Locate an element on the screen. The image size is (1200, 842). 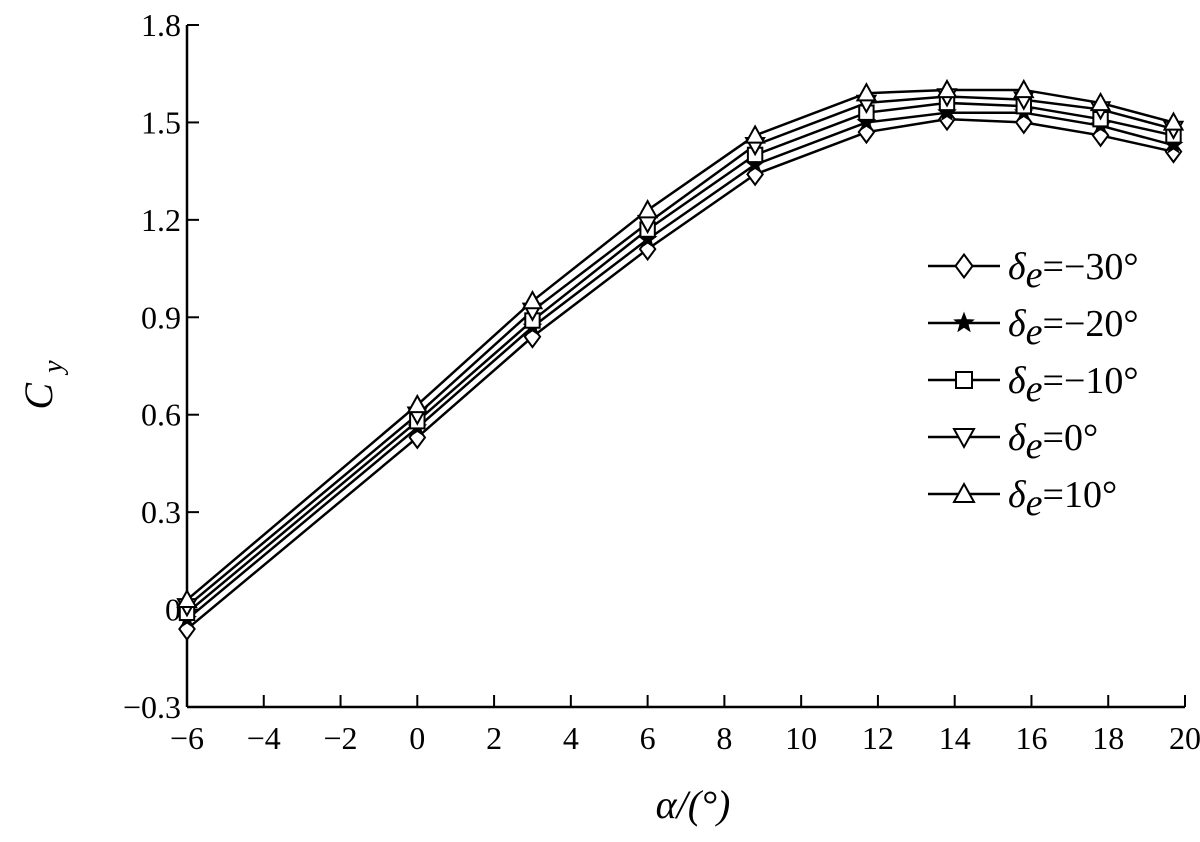
x-tick-label: −2 is located at coordinates (341, 738).